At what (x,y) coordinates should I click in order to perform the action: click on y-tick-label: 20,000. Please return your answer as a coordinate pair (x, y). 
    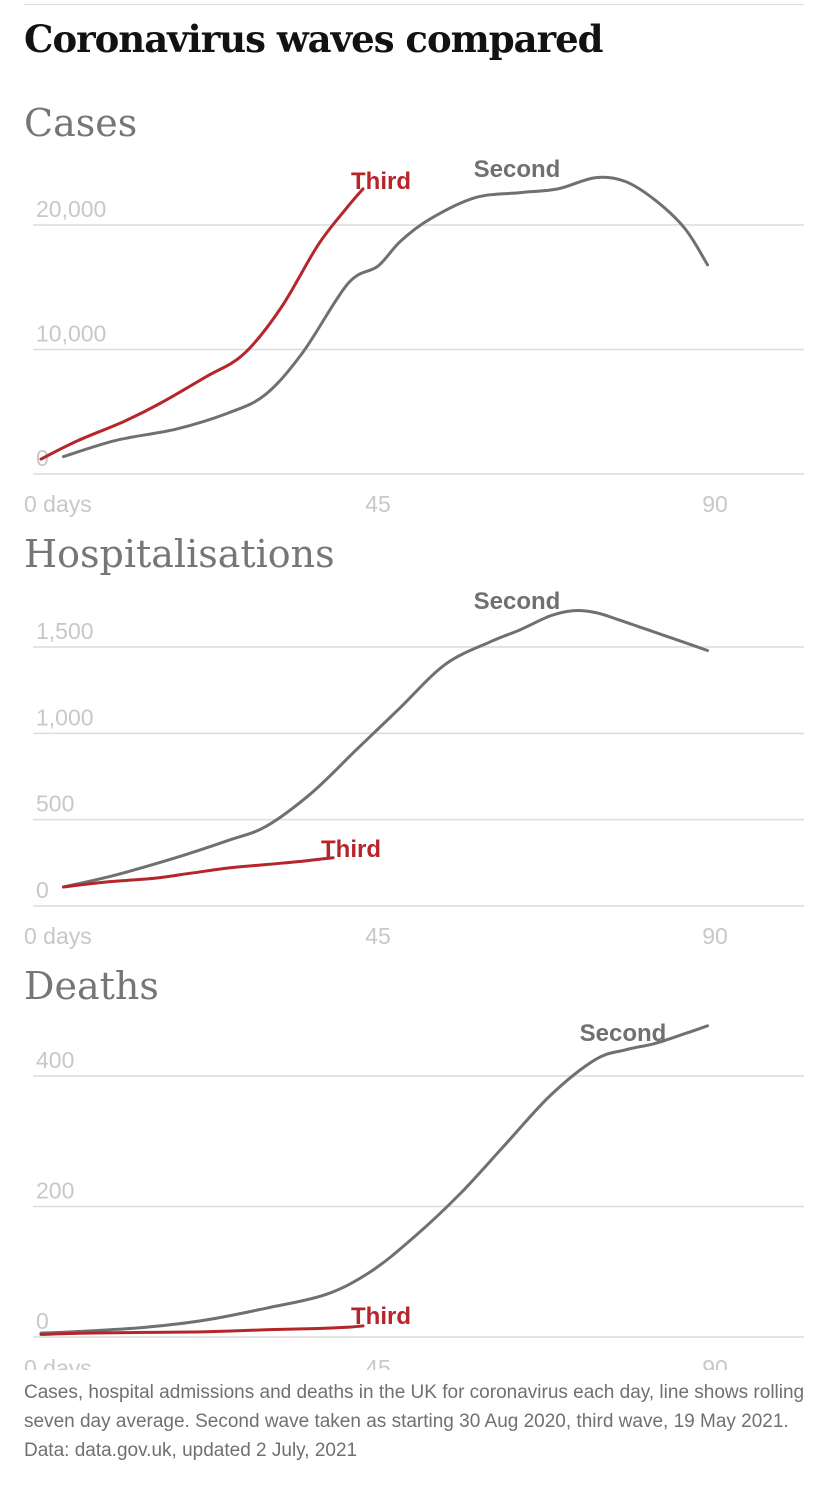
    Looking at the image, I should click on (71, 209).